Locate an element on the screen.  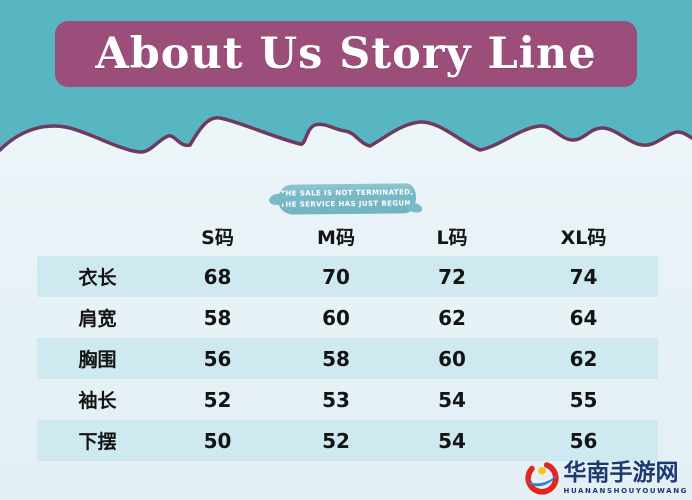
huanan-logo-icon is located at coordinates (541, 478).